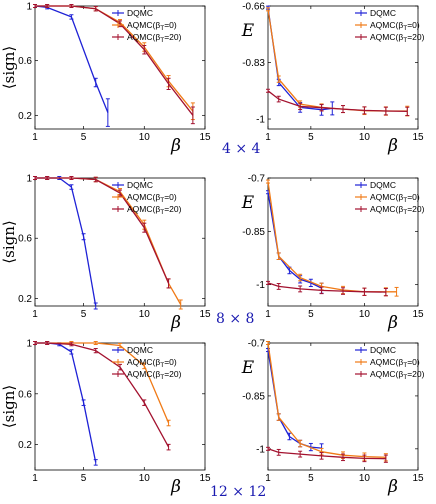 The width and height of the screenshot is (436, 504). I want to click on panel-6-xtick-label: 15, so click(418, 478).